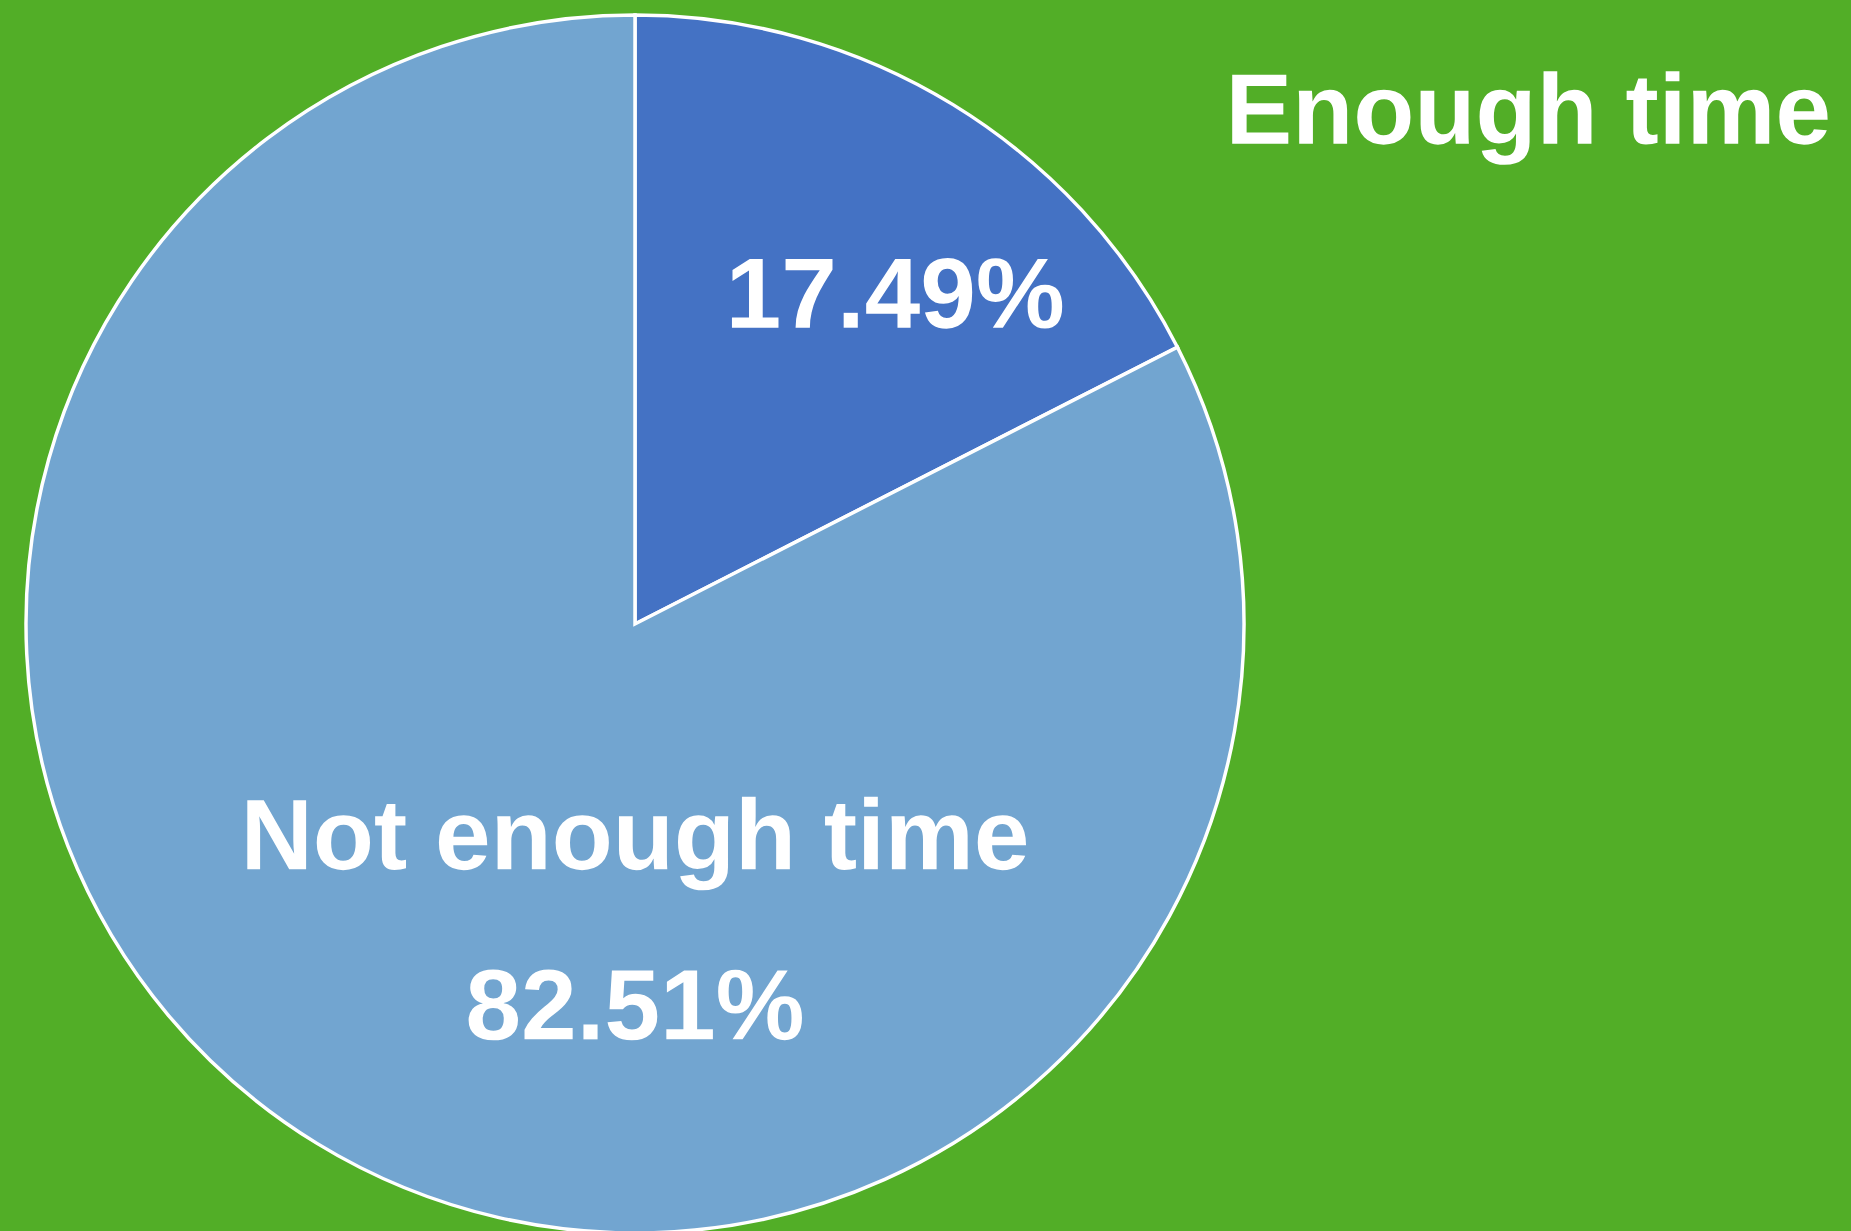 The width and height of the screenshot is (1851, 1231). Describe the element at coordinates (637, 843) in the screenshot. I see `slice-label: Not enough time` at that location.